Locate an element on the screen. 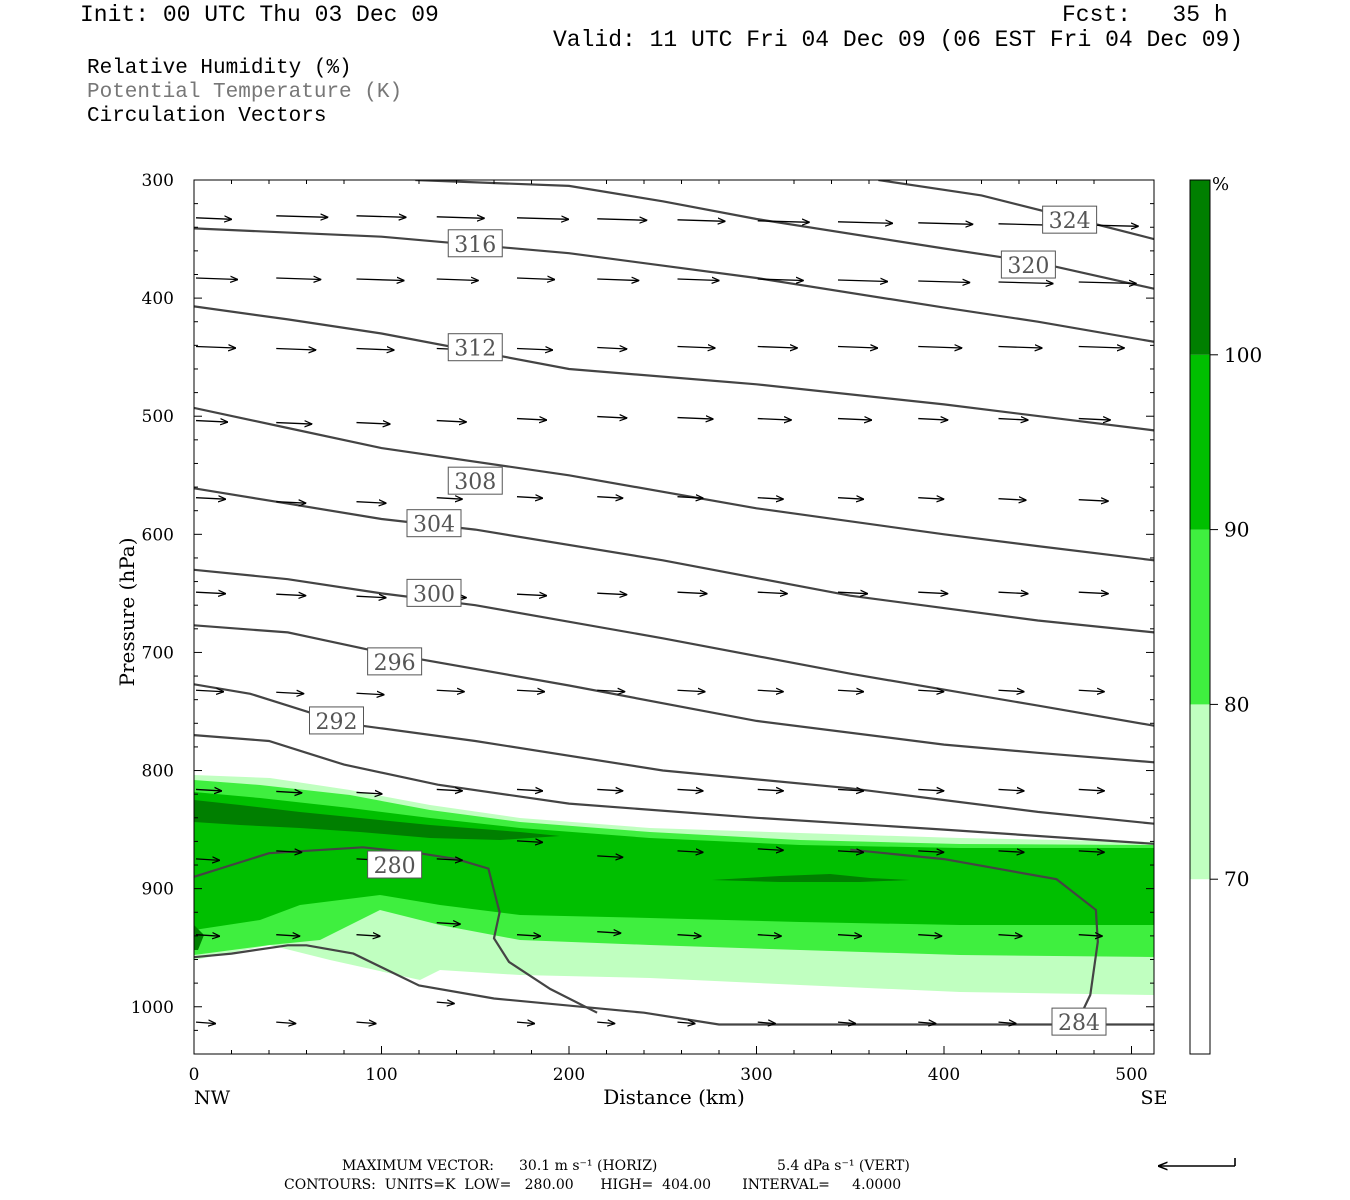 The height and width of the screenshot is (1200, 1350). x-tick-label: 400 is located at coordinates (944, 1075).